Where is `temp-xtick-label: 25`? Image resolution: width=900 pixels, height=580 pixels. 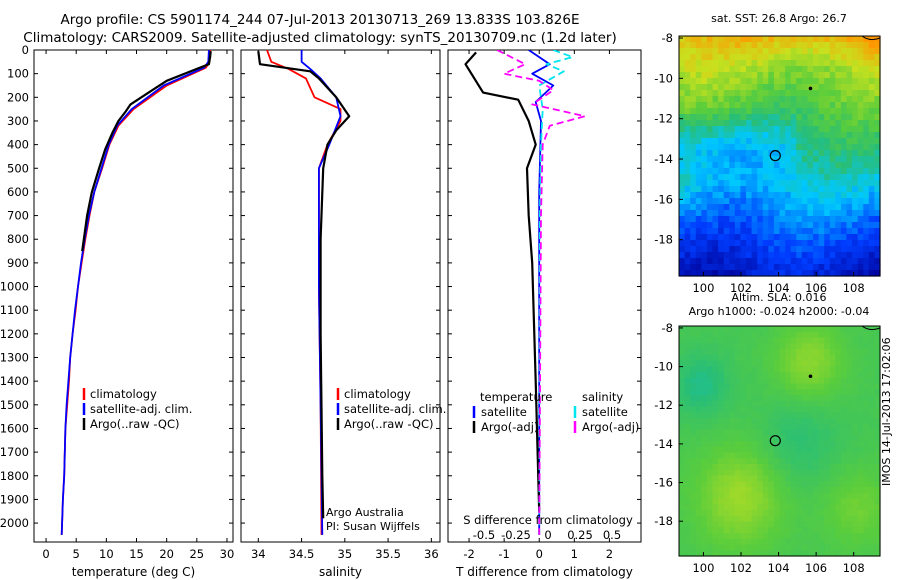 temp-xtick-label: 25 is located at coordinates (196, 554).